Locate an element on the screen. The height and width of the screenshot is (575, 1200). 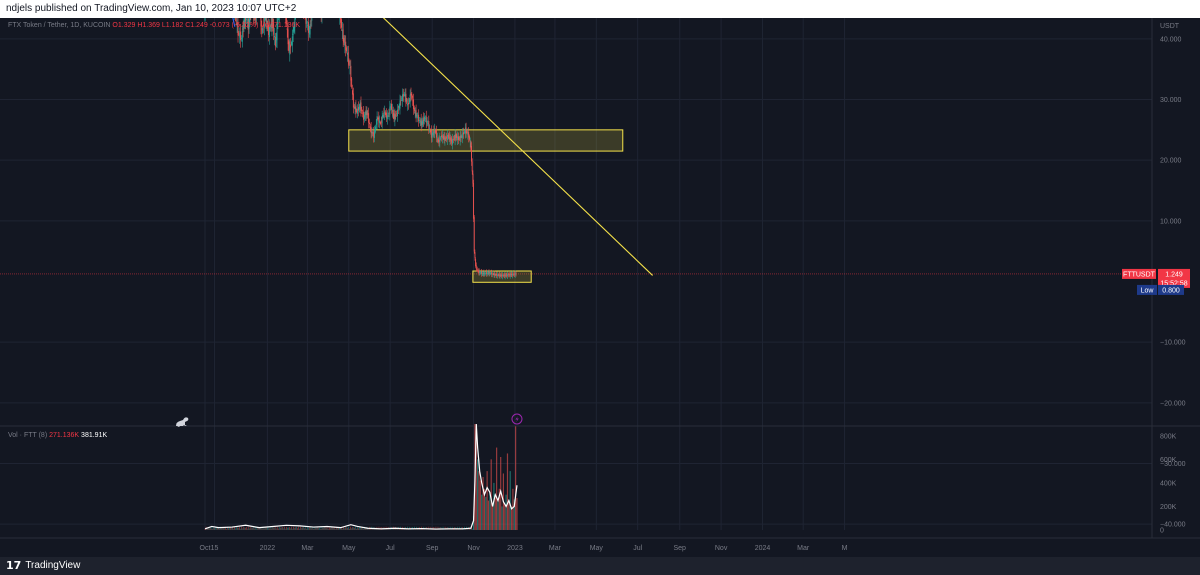
time-axis-label: Nov is located at coordinates (721, 548).